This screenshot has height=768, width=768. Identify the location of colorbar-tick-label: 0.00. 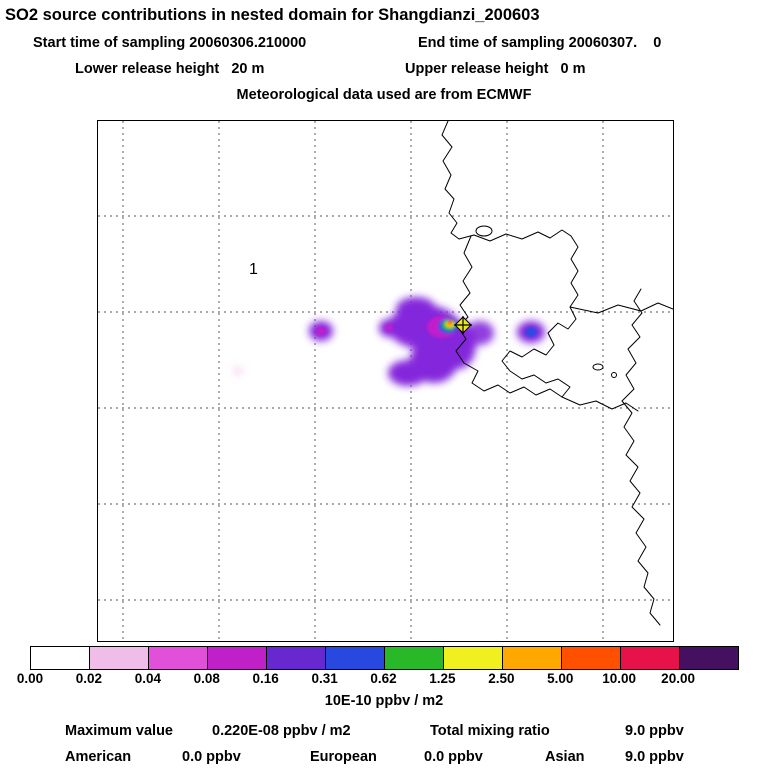
(30, 678).